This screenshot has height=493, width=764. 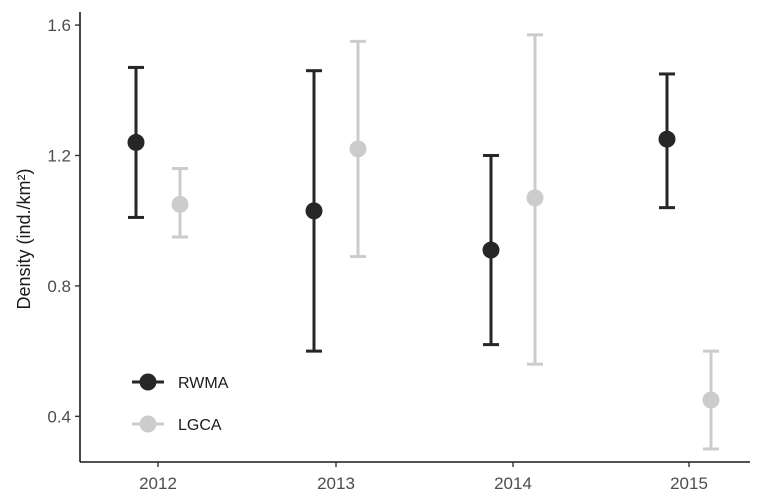 What do you see at coordinates (177, 424) in the screenshot?
I see `legend-item-lgca: LGCA` at bounding box center [177, 424].